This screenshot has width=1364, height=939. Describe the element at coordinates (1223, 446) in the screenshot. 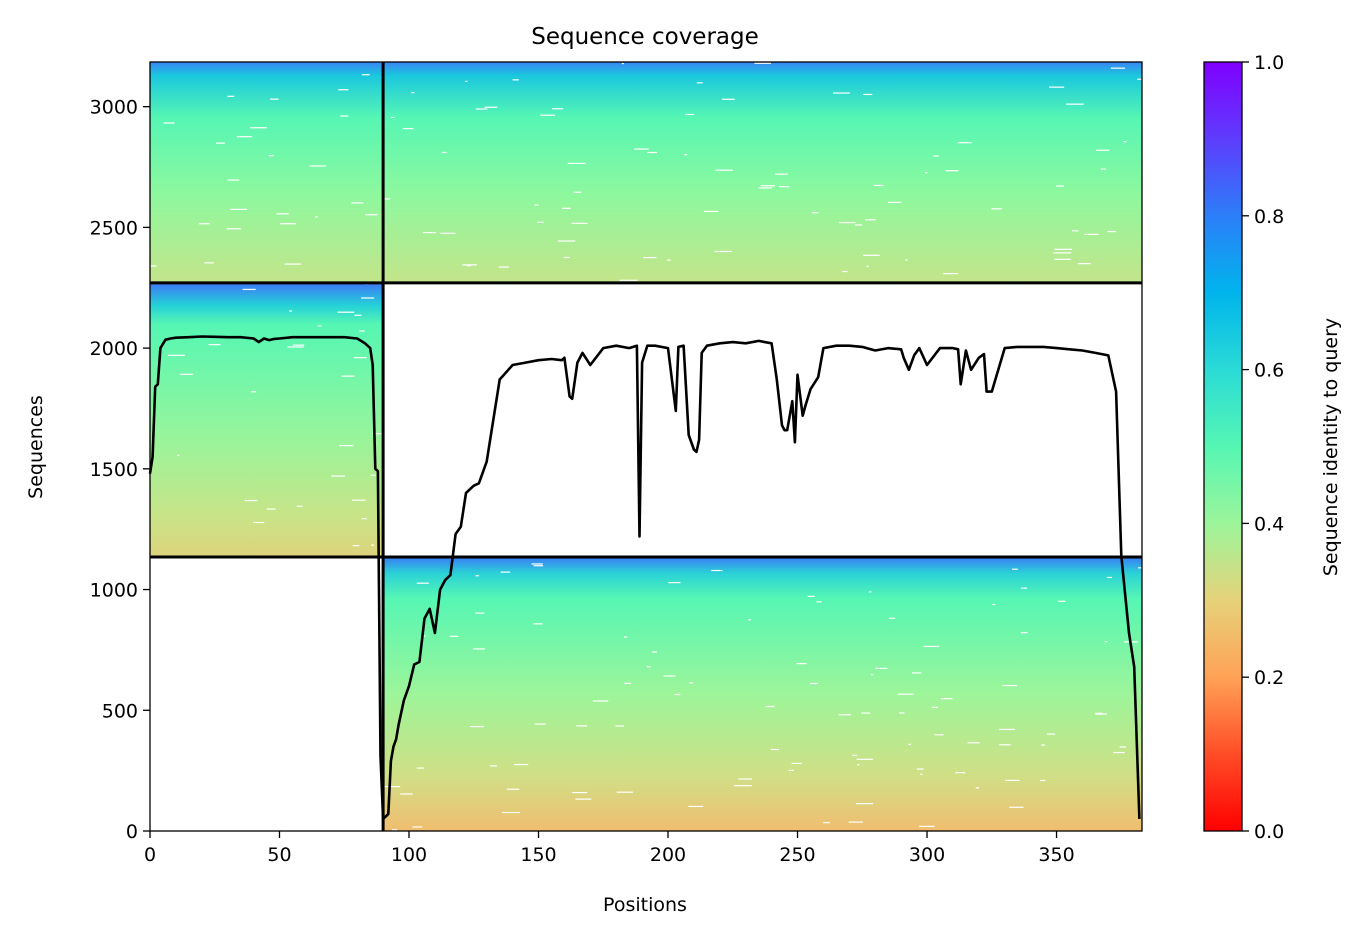

I see `colorbar-gradient` at that location.